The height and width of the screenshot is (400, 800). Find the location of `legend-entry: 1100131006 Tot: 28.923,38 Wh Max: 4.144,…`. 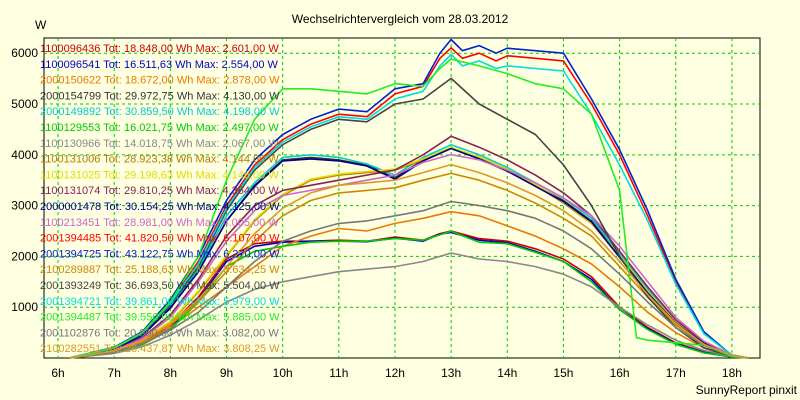

legend-entry: 1100131006 Tot: 28.923,38 Wh Max: 4.144,… is located at coordinates (159, 160).